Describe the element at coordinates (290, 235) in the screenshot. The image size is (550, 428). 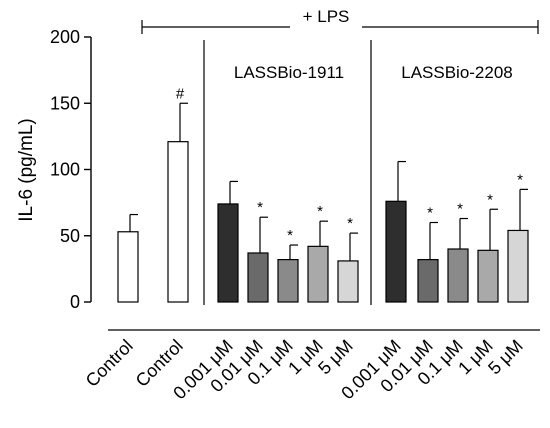
I see `significance-mark-4: *` at that location.